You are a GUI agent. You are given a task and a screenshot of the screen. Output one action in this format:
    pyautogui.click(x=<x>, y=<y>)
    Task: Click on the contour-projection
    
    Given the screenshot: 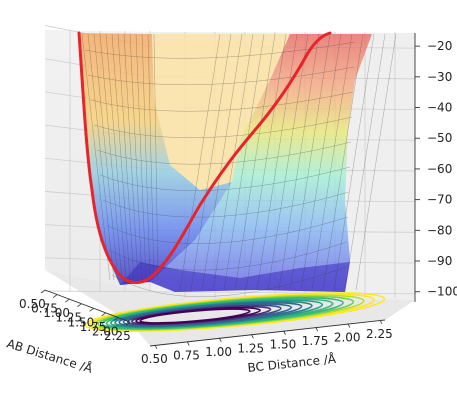 What is the action you would take?
    pyautogui.click(x=235, y=312)
    